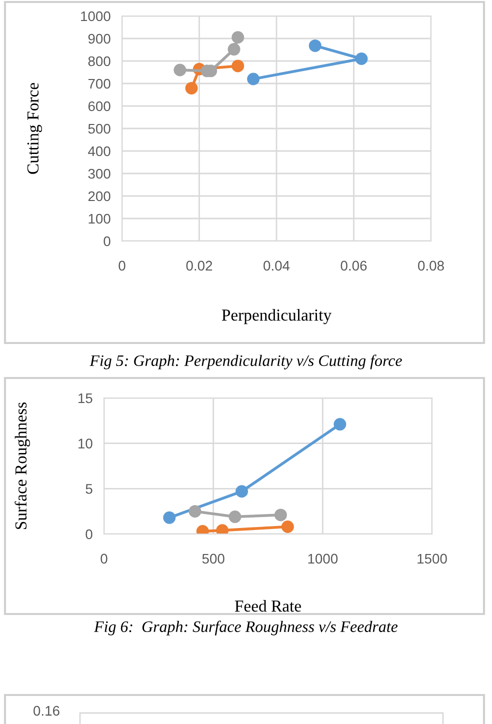 The height and width of the screenshot is (724, 492). Describe the element at coordinates (85, 398) in the screenshot. I see `y-tick-label: 15` at that location.